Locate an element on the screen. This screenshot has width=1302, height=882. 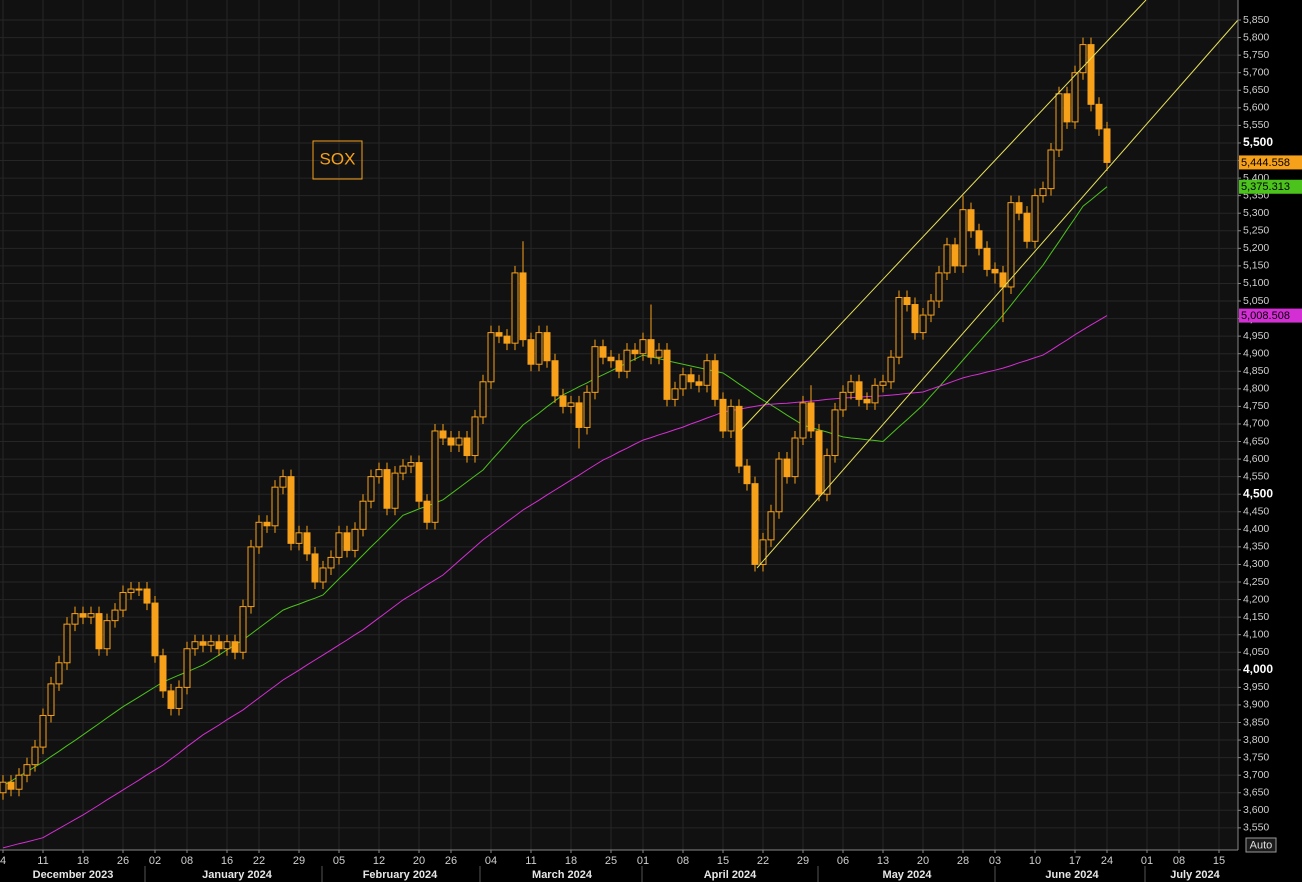
y-tick-label: 5,850 is located at coordinates (1256, 20).